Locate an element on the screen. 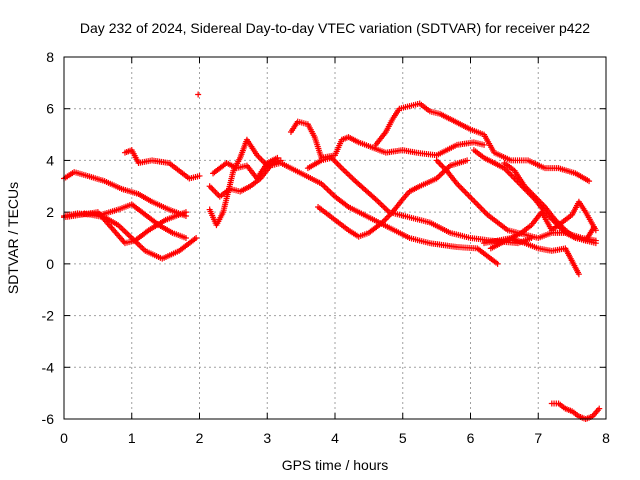 This screenshot has width=640, height=480. y-tick-label: -2 is located at coordinates (48, 316).